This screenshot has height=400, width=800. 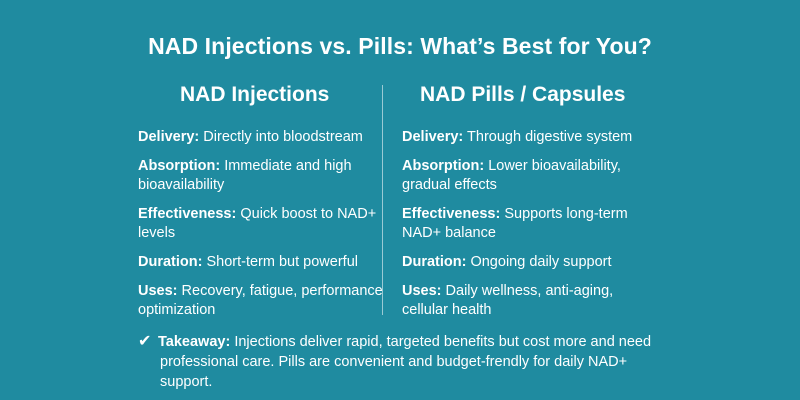 What do you see at coordinates (523, 94) in the screenshot?
I see `pills-heading: NAD Pills / Capsules` at bounding box center [523, 94].